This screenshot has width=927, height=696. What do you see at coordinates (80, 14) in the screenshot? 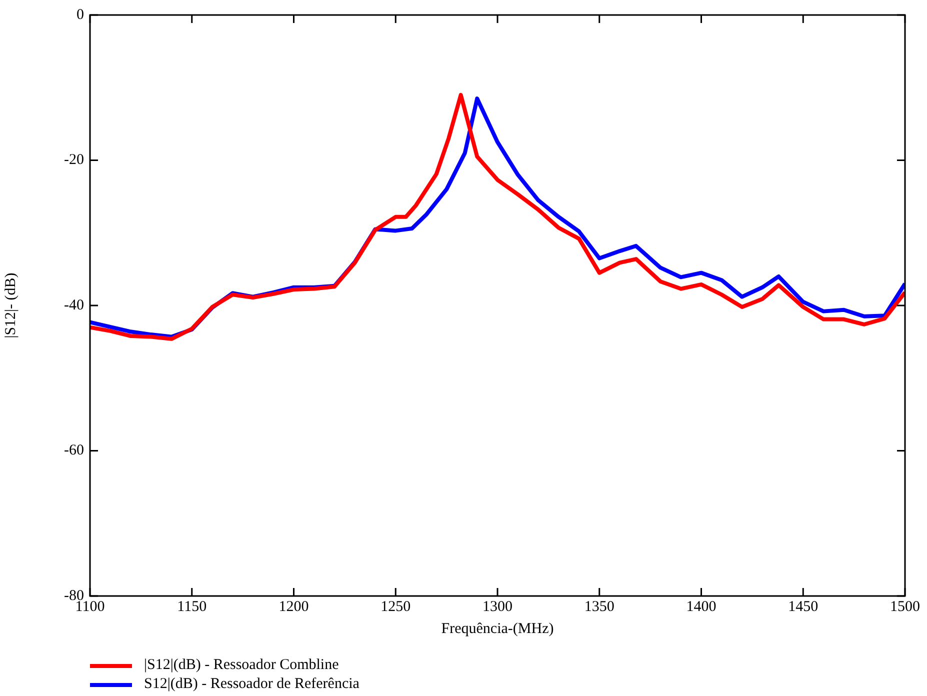
I see `y-tick-label: 0` at bounding box center [80, 14].